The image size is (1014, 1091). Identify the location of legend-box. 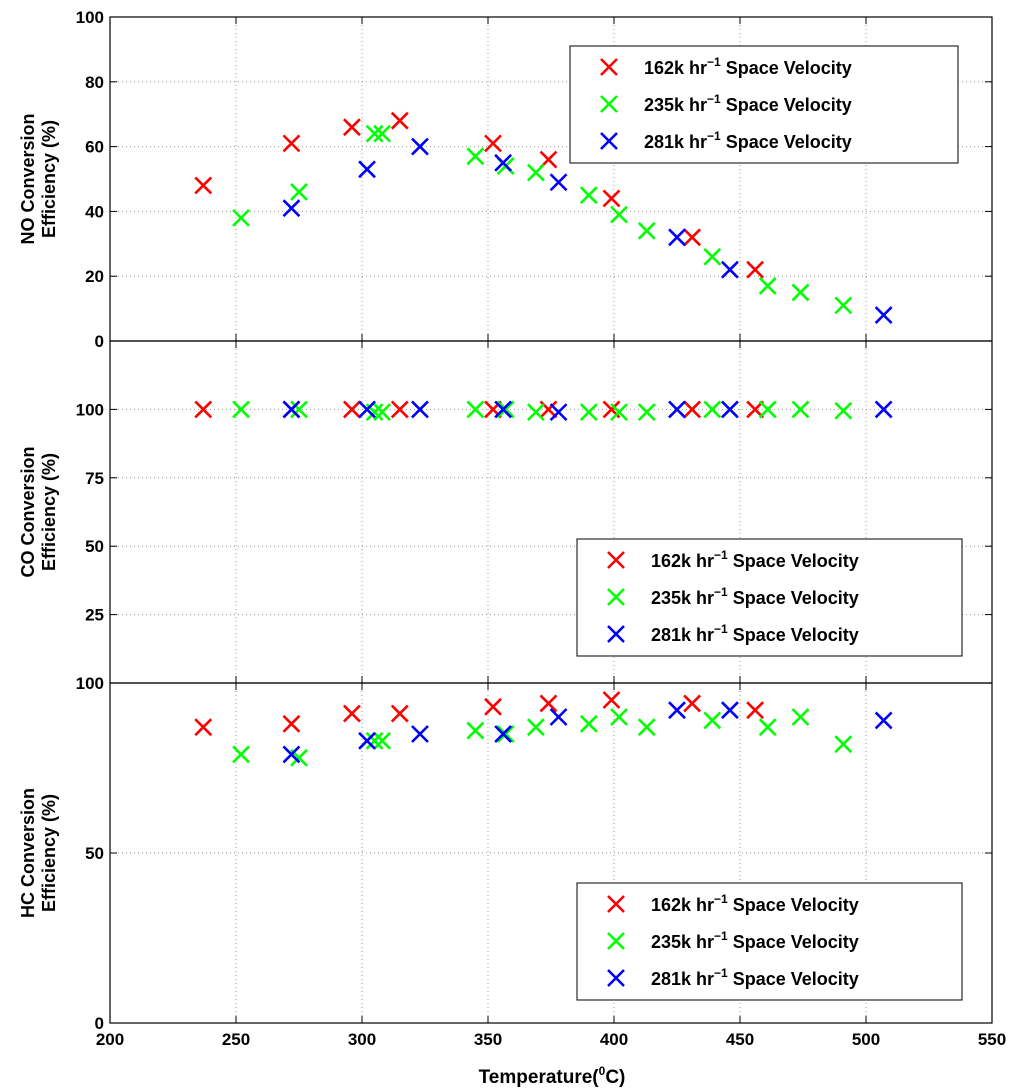
(769, 597).